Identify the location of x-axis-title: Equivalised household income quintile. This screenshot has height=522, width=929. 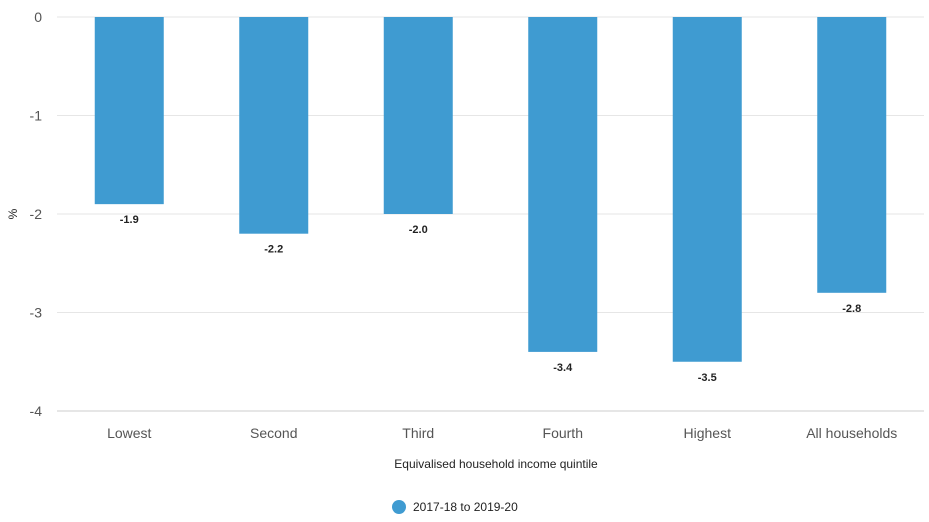
(496, 464).